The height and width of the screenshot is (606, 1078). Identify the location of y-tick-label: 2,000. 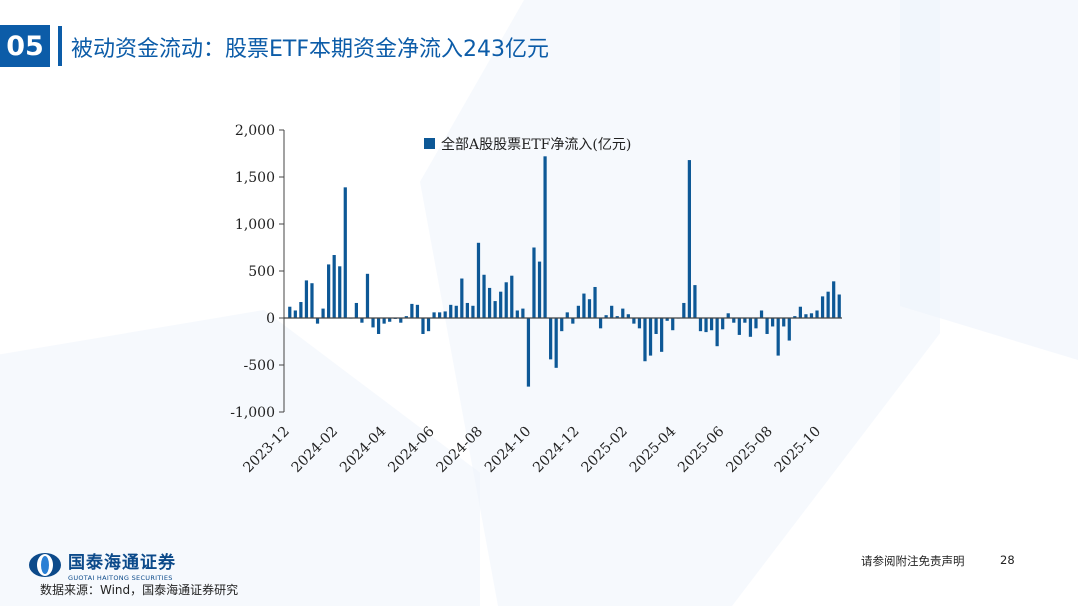
(255, 131).